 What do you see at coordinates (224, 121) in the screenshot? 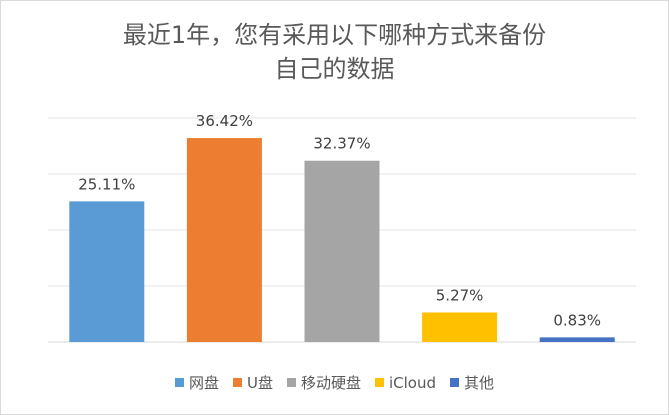
I see `data-label-1: 36.42%` at bounding box center [224, 121].